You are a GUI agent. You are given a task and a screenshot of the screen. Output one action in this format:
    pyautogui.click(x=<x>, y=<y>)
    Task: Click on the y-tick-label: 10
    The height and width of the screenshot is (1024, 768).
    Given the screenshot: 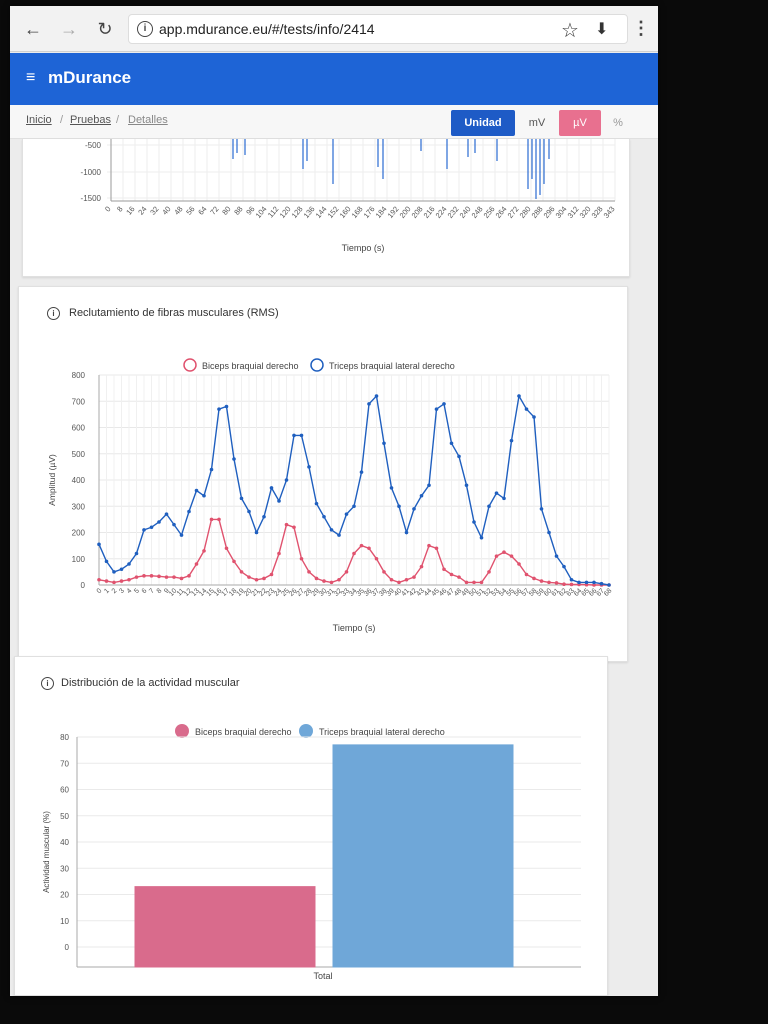 What is the action you would take?
    pyautogui.click(x=64, y=921)
    